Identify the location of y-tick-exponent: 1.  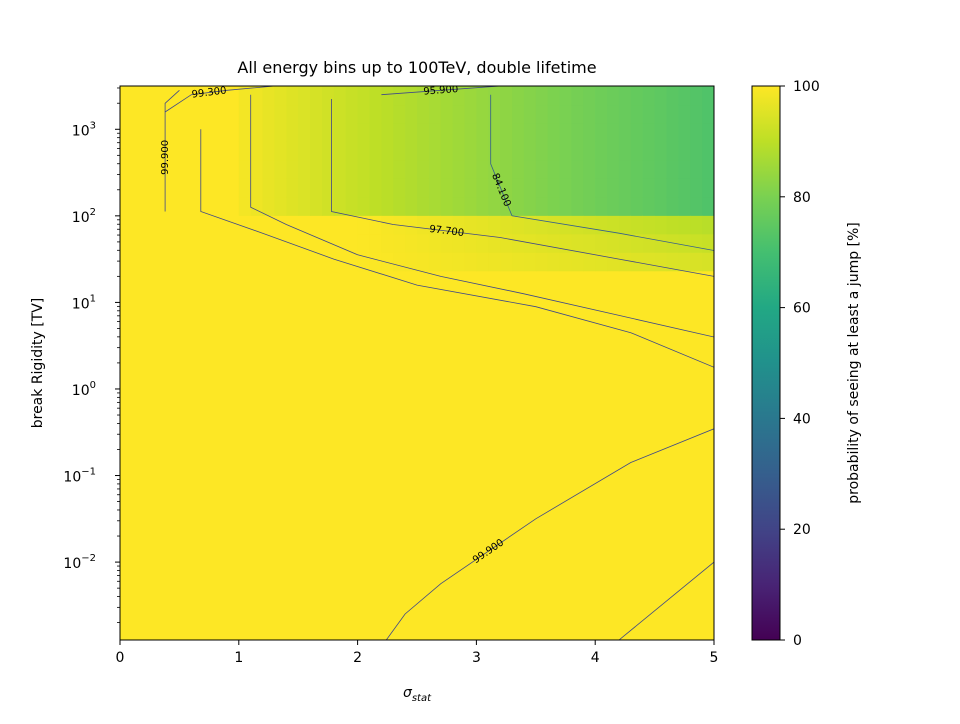
(93, 298).